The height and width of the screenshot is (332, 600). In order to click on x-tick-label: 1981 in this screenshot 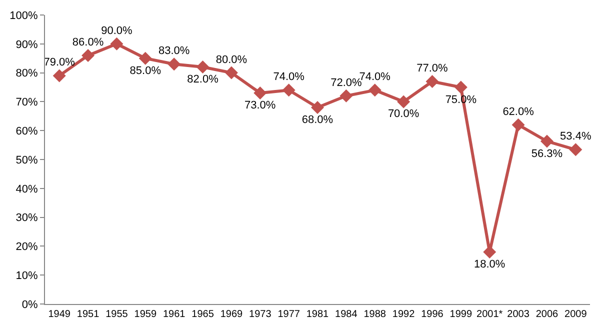, I will do `click(318, 314)`.